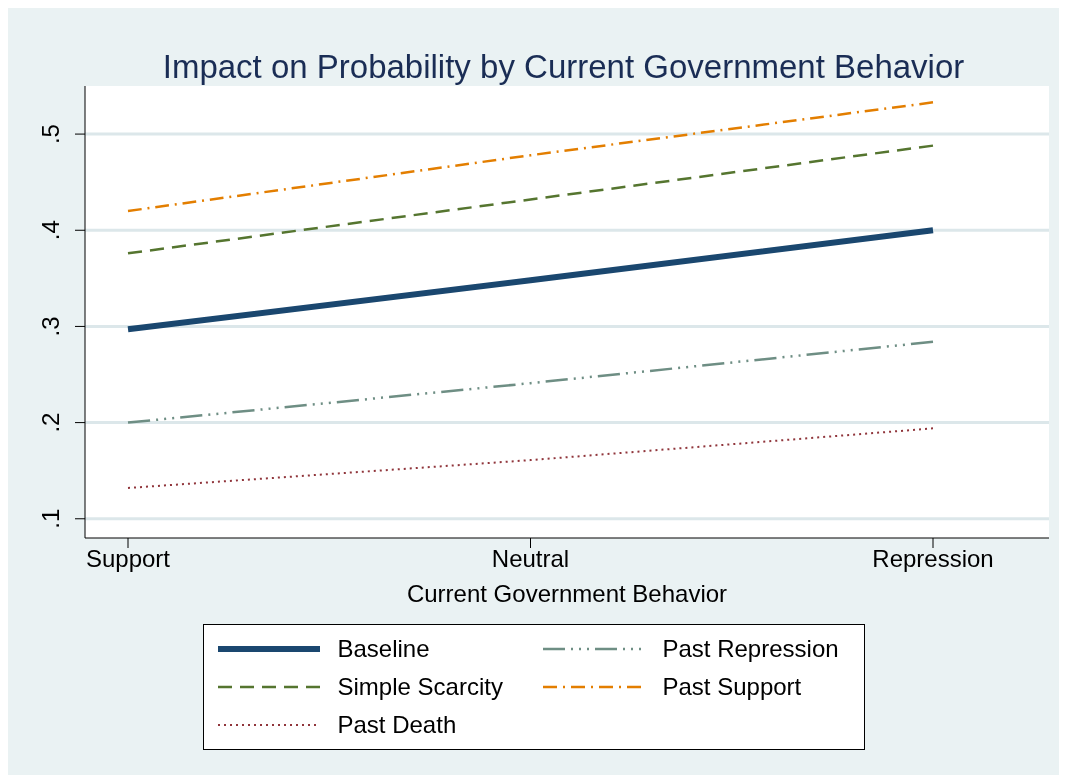  What do you see at coordinates (383, 649) in the screenshot?
I see `legend-label: Baseline` at bounding box center [383, 649].